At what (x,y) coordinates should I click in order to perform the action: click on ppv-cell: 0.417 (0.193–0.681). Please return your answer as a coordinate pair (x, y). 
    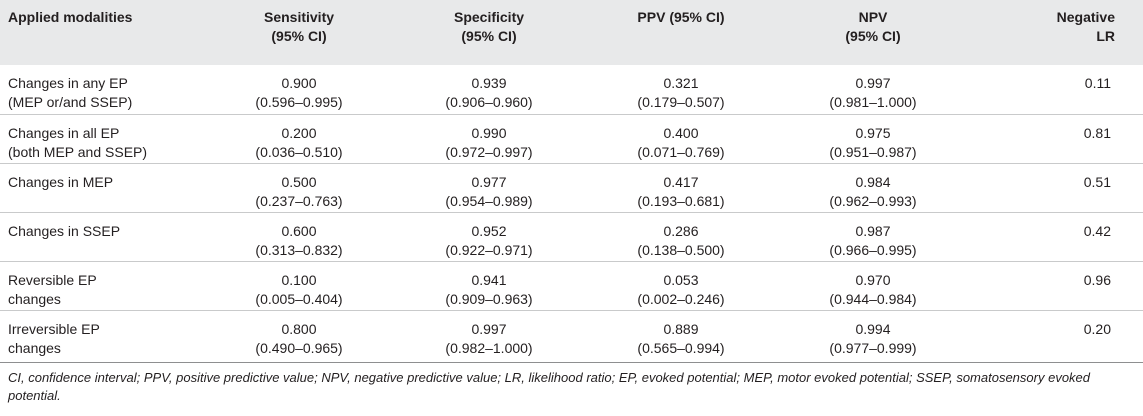
    Looking at the image, I should click on (681, 191).